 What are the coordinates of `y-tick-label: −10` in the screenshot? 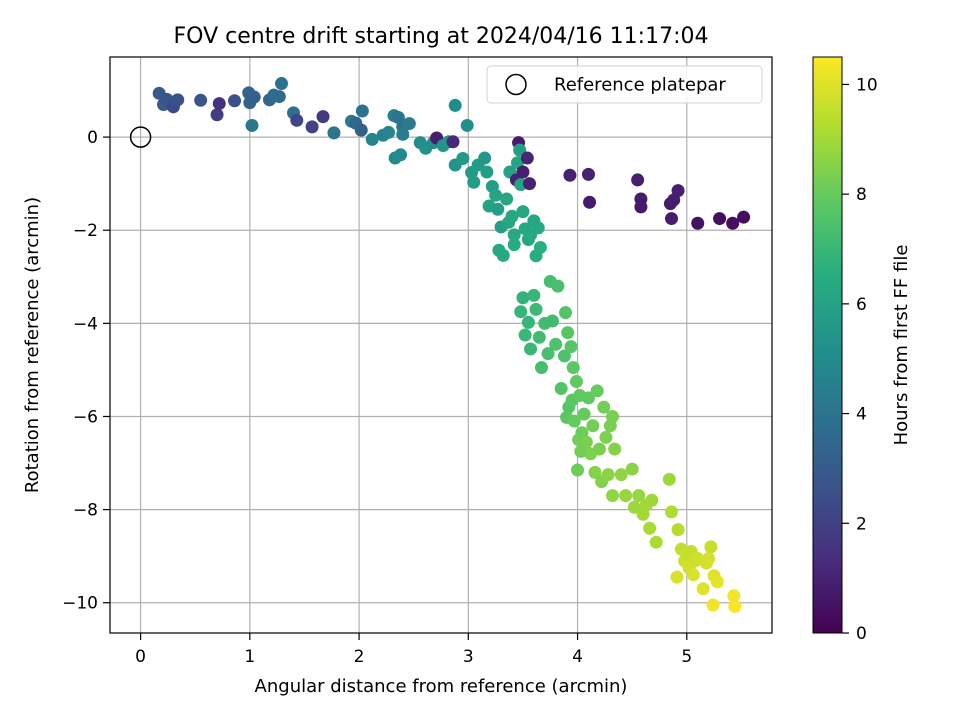 It's located at (80, 604).